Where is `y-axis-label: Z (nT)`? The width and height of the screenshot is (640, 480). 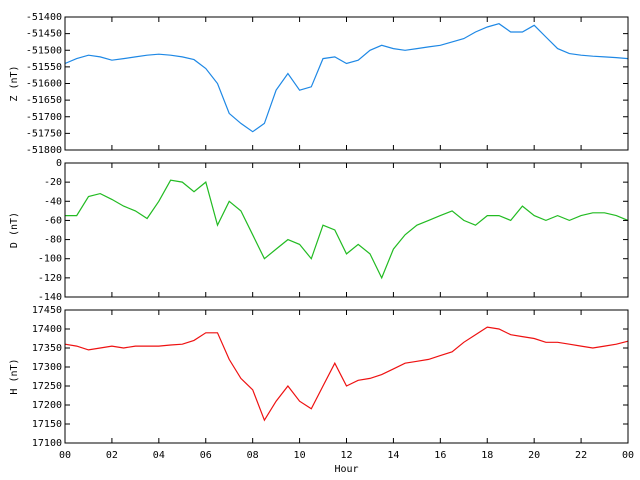
y-axis-label: Z (nT) is located at coordinates (14, 83).